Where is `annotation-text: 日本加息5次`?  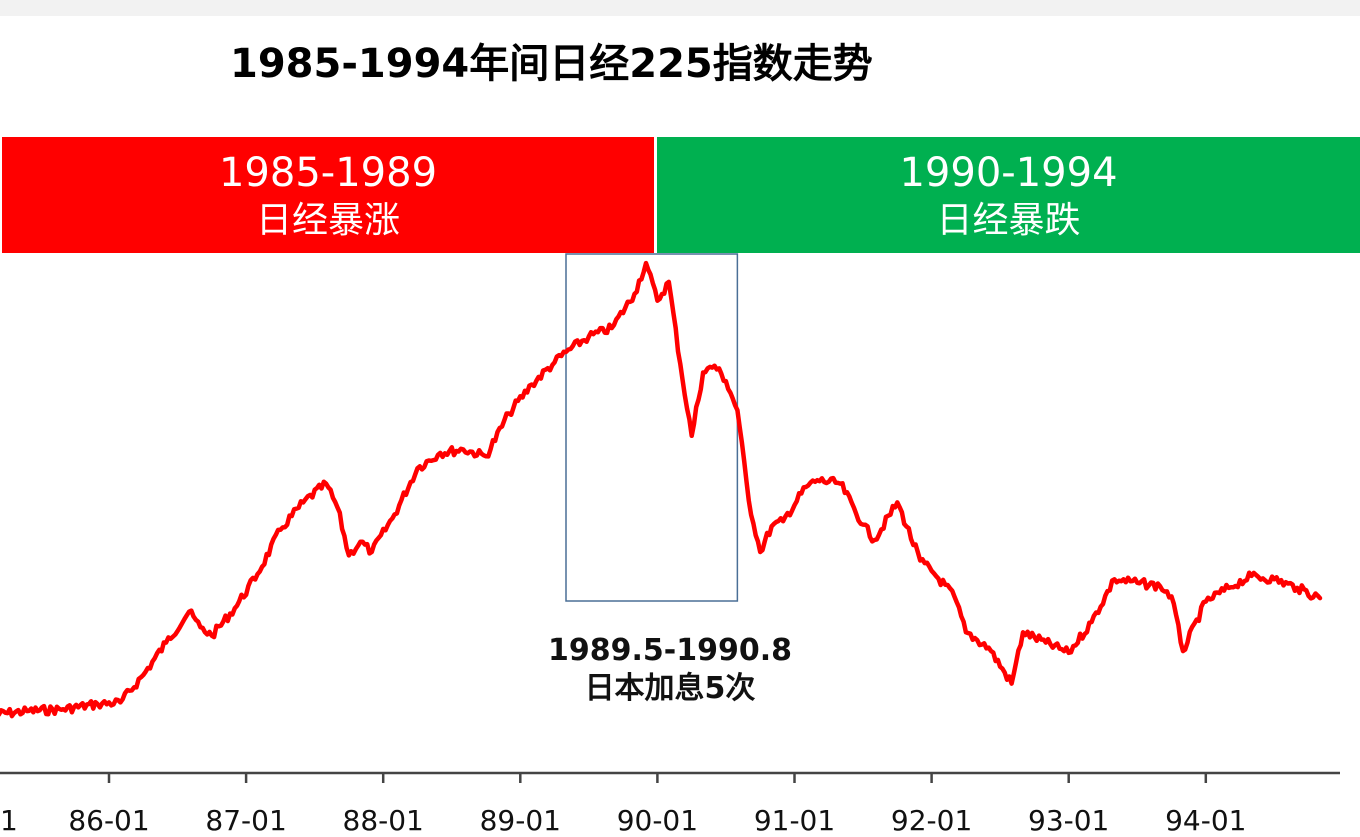 annotation-text: 日本加息5次 is located at coordinates (670, 688).